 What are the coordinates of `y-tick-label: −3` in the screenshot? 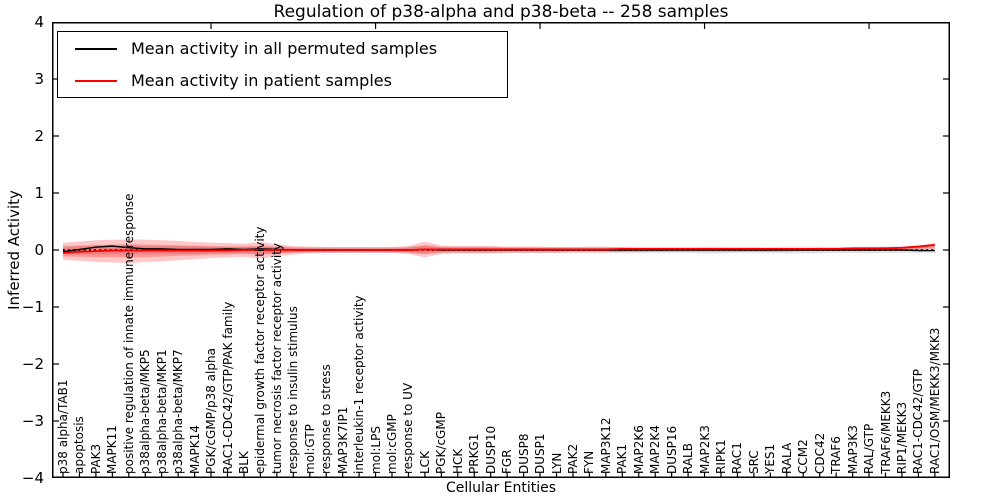 It's located at (32, 421).